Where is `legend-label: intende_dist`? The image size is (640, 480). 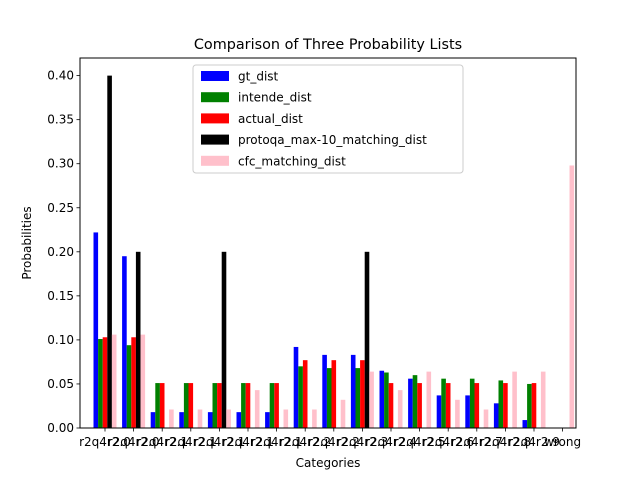 legend-label: intende_dist is located at coordinates (275, 98).